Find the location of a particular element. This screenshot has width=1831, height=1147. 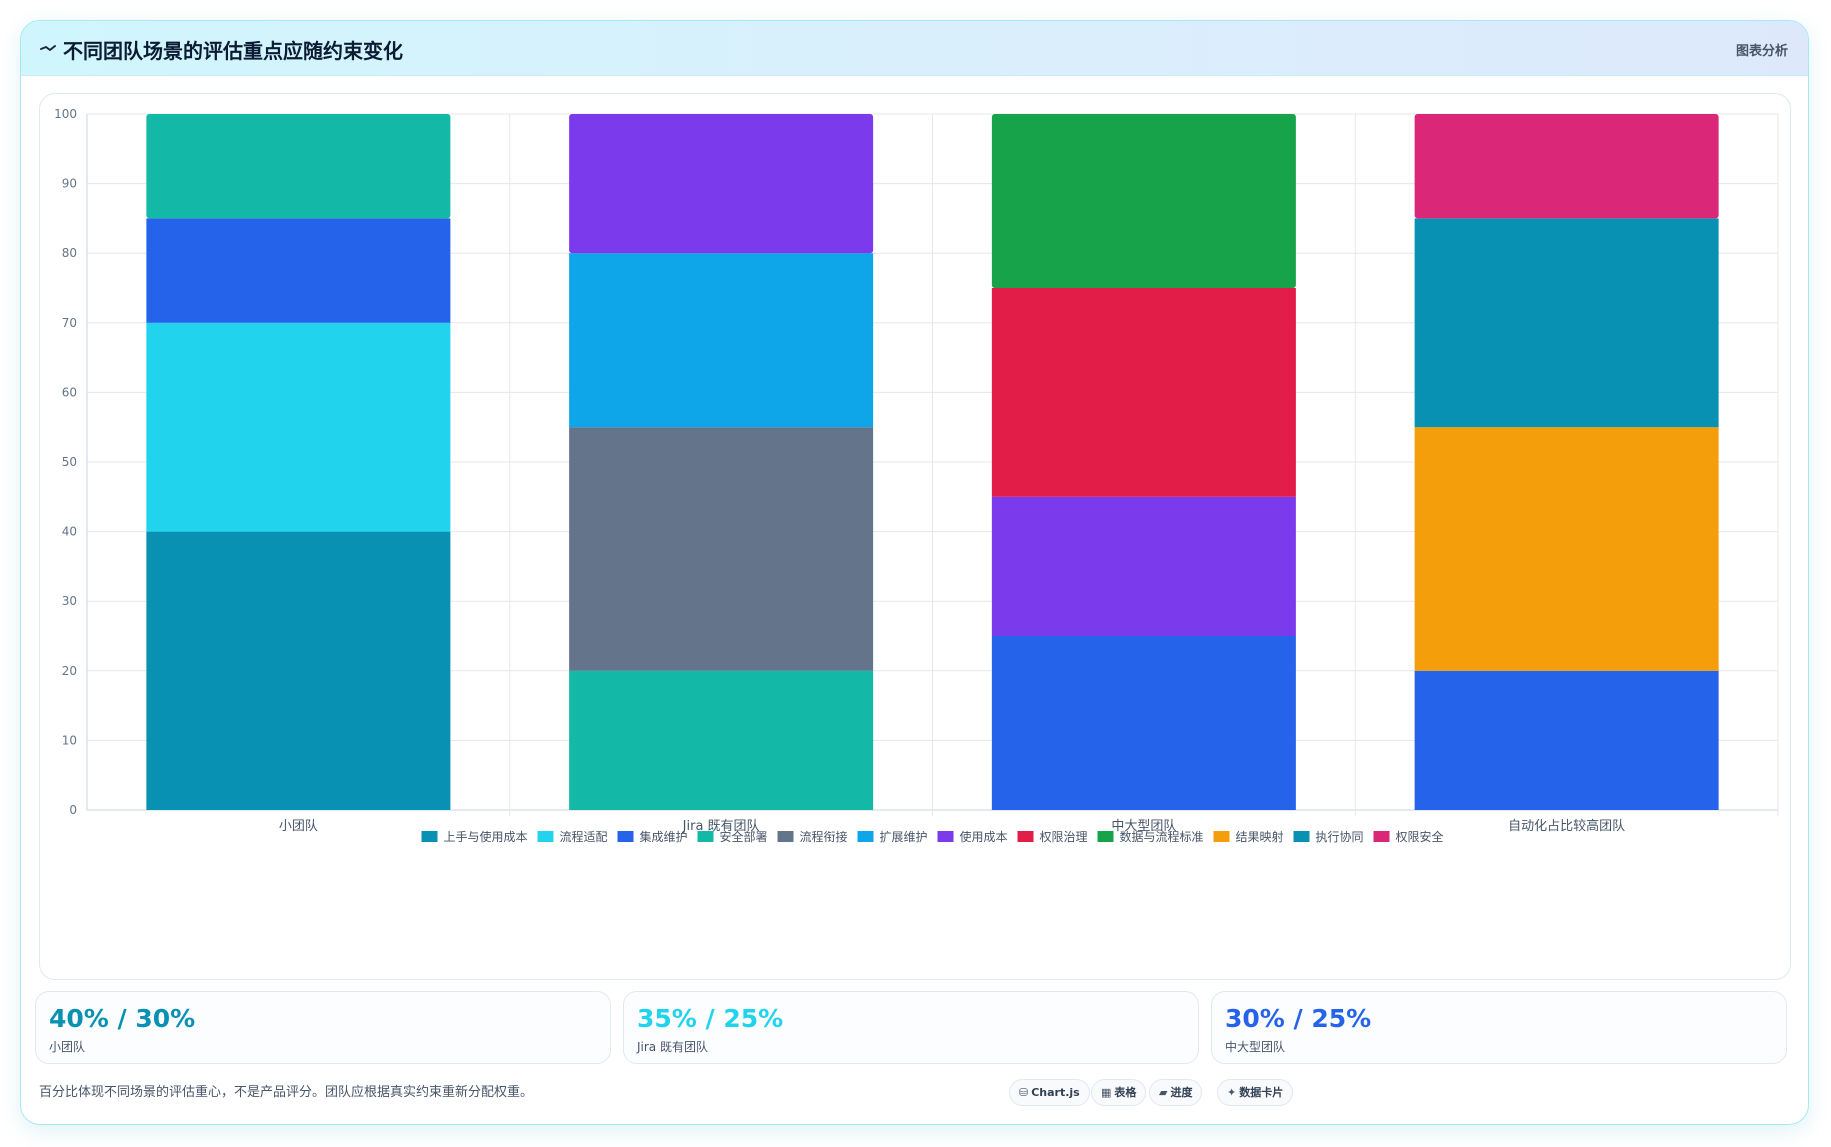

stat-value: 35% / 25% is located at coordinates (710, 1018).